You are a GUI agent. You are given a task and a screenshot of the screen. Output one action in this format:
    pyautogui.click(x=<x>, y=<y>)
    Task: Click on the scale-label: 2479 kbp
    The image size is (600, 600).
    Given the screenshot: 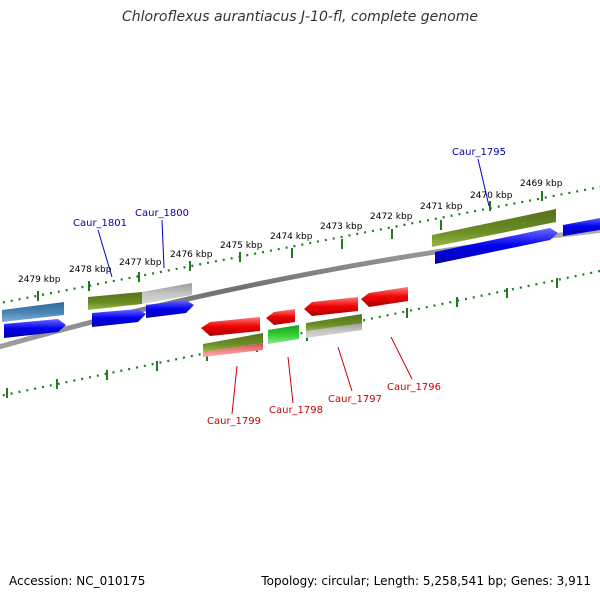 What is the action you would take?
    pyautogui.click(x=39, y=280)
    